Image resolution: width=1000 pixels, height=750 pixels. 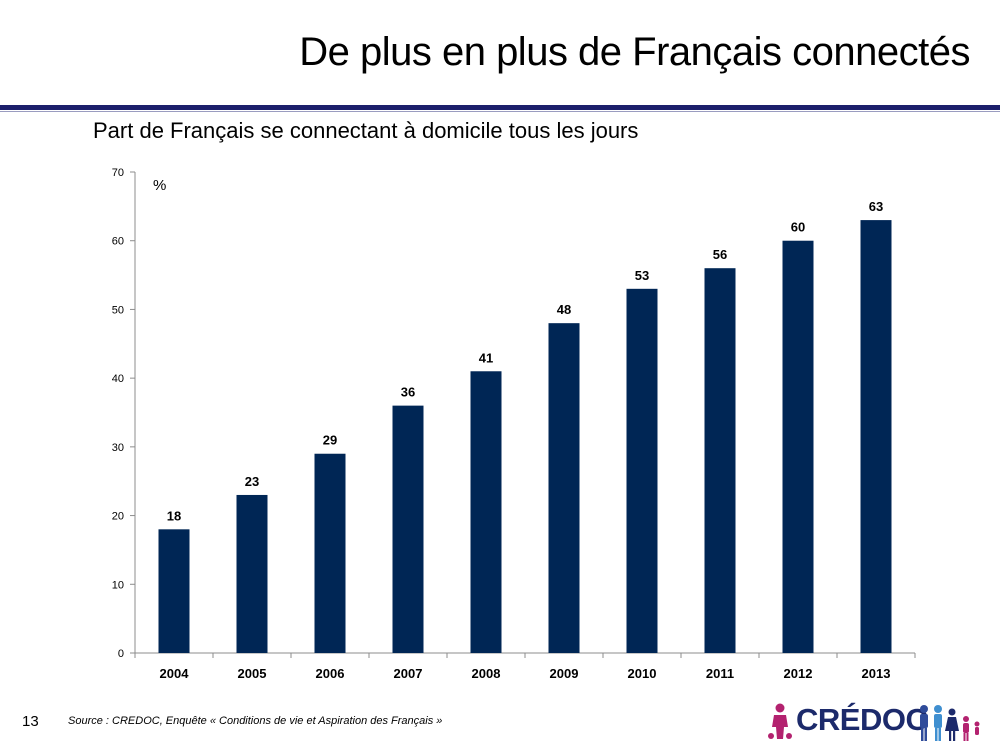 What do you see at coordinates (118, 310) in the screenshot?
I see `y-tick-label: 50` at bounding box center [118, 310].